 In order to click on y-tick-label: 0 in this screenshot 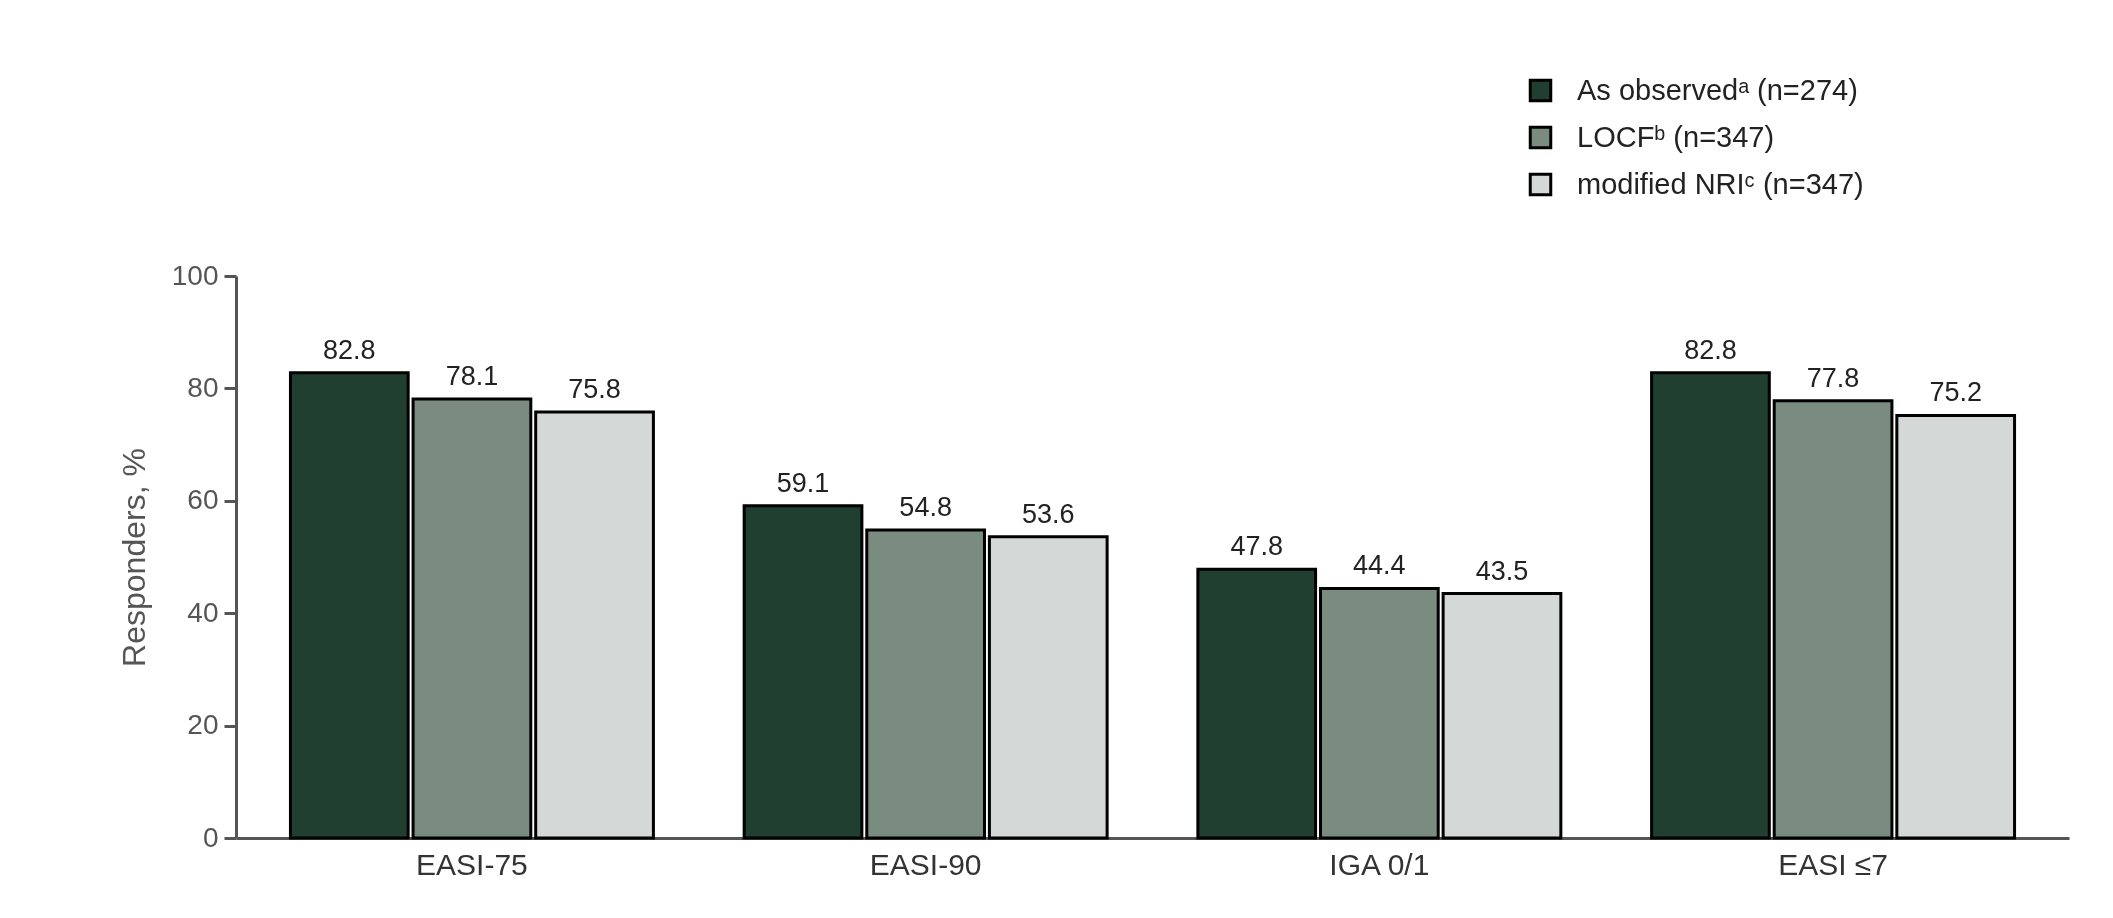, I will do `click(210, 837)`.